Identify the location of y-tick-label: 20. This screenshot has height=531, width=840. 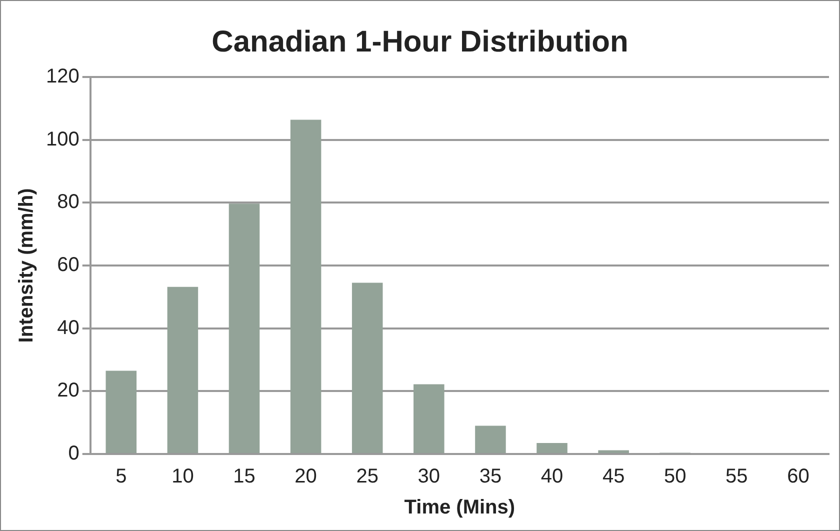
(68, 391).